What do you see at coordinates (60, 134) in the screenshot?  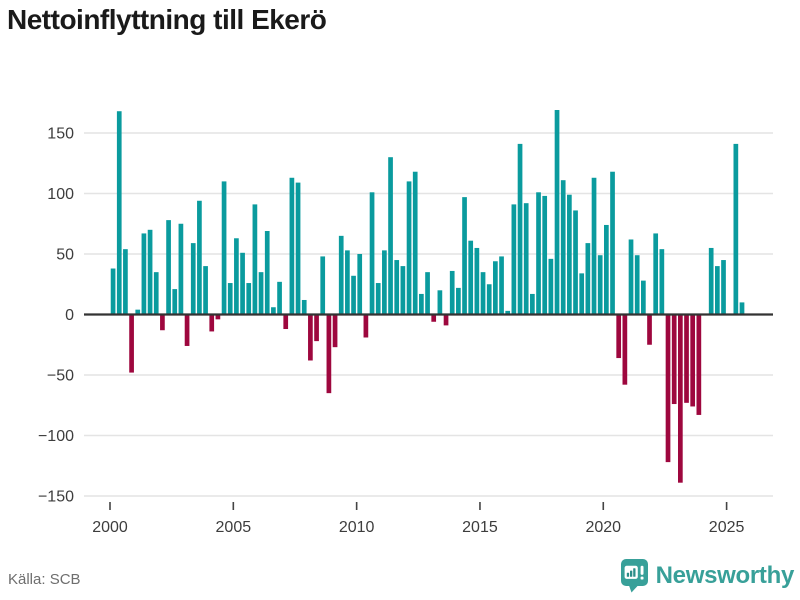 I see `y-tick-label: 150` at bounding box center [60, 134].